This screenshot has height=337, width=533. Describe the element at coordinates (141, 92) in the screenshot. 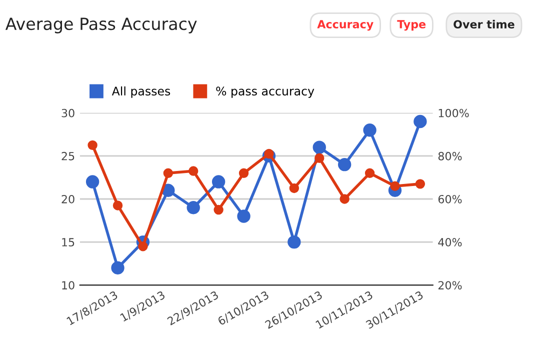

I see `legend-label: All passes` at that location.